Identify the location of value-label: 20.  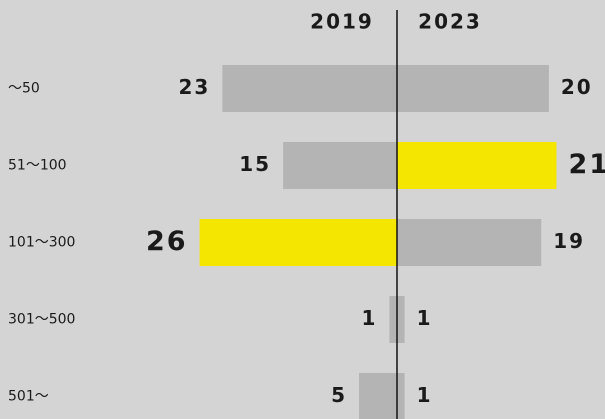
(577, 87).